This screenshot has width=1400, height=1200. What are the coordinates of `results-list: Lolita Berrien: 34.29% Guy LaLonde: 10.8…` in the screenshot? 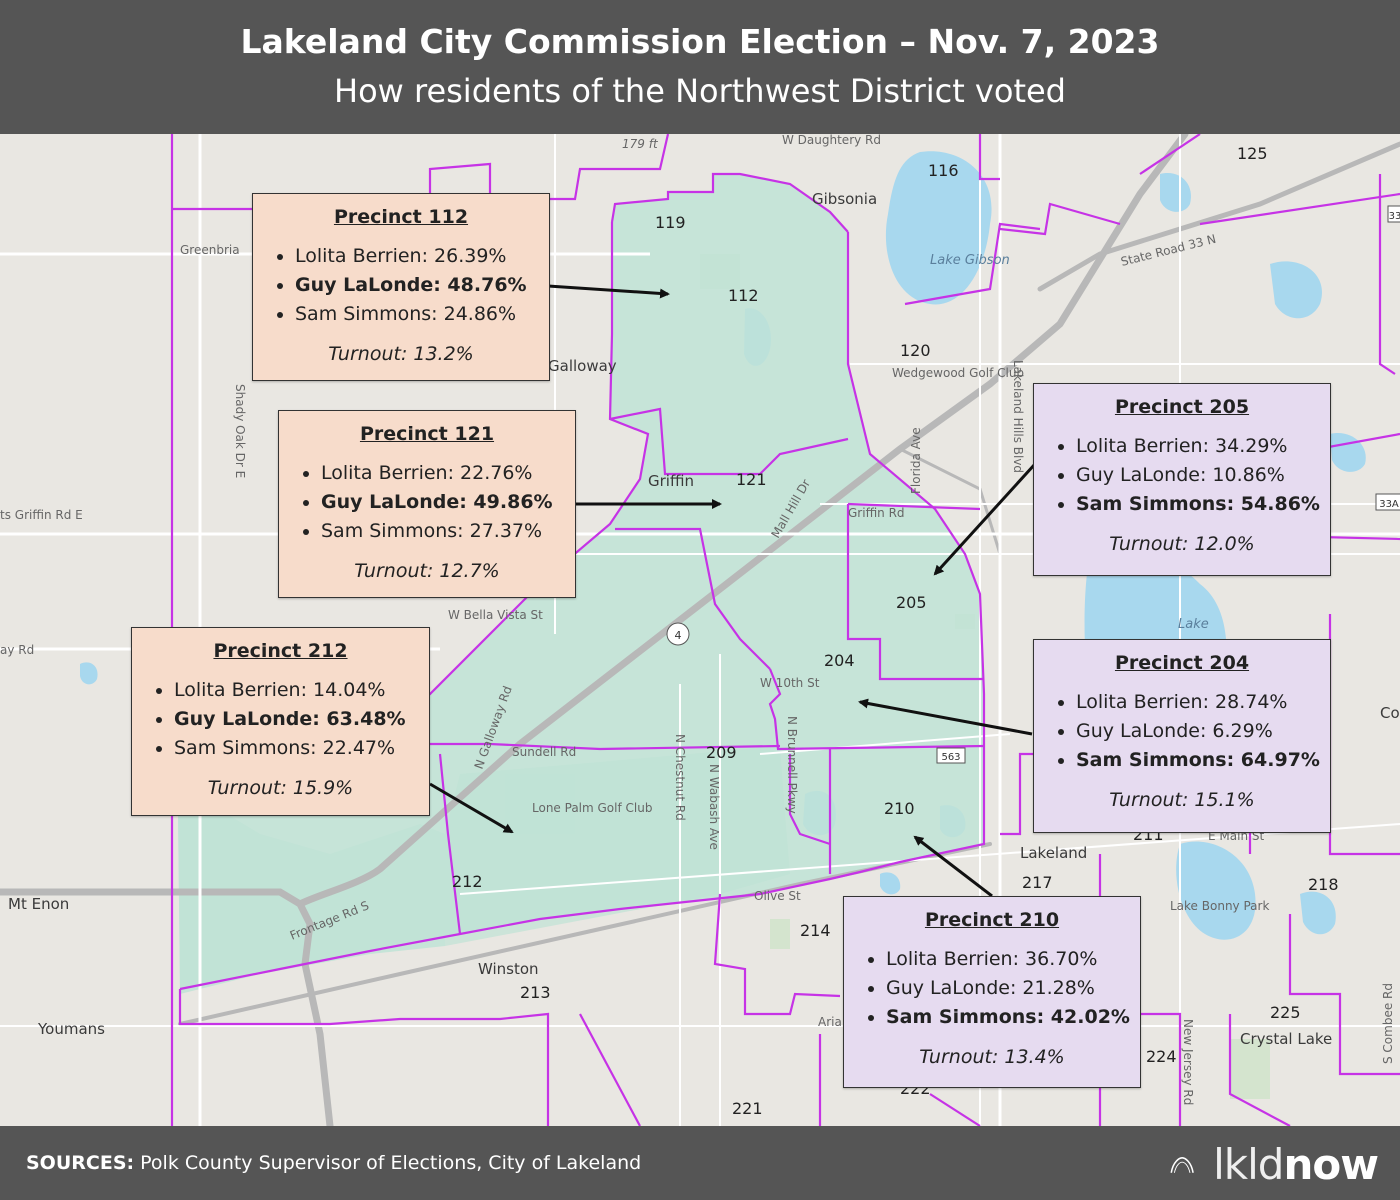 It's located at (1182, 475).